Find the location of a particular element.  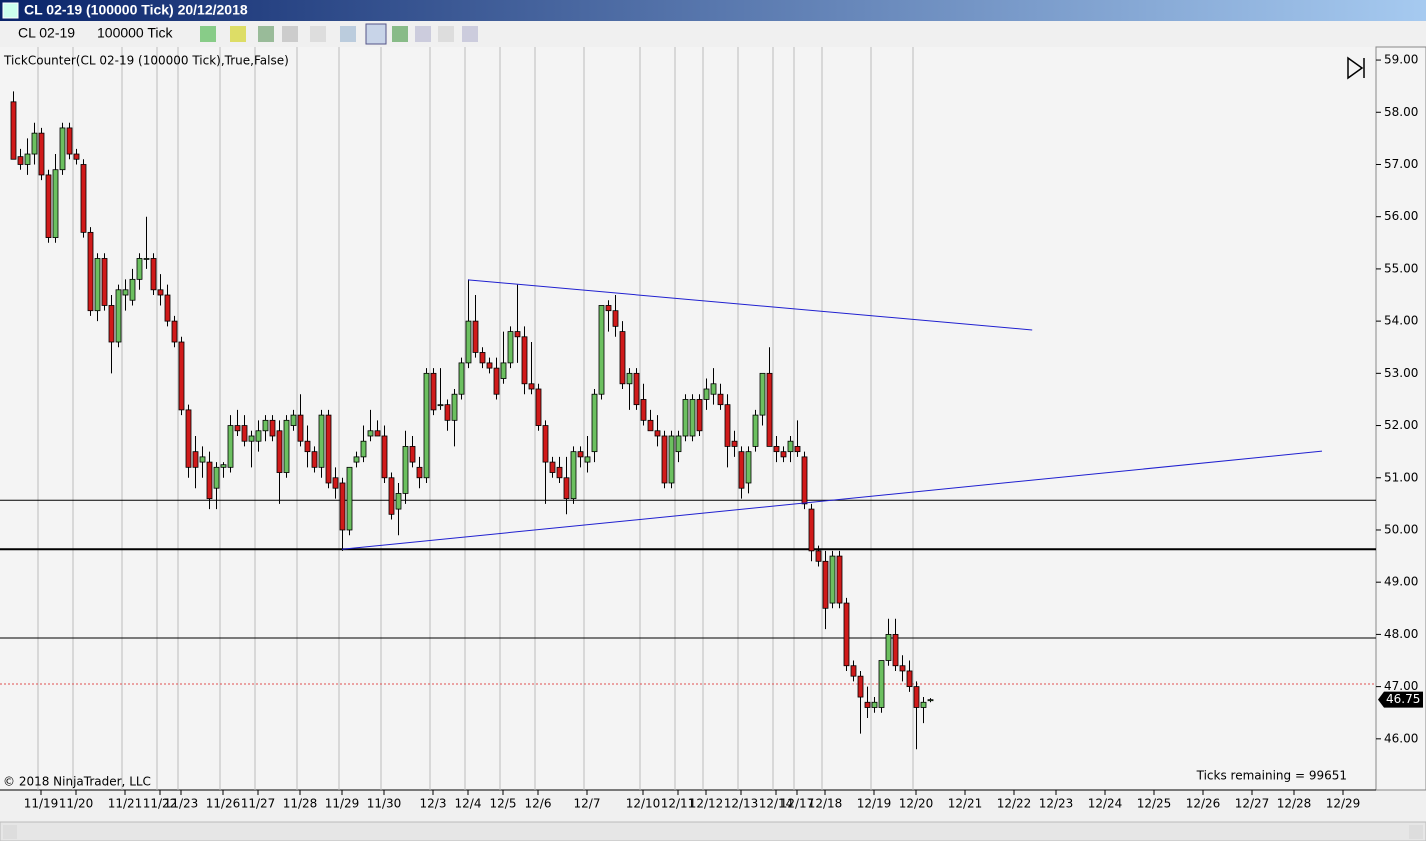

y-tick-label: 57.00 is located at coordinates (1401, 164).